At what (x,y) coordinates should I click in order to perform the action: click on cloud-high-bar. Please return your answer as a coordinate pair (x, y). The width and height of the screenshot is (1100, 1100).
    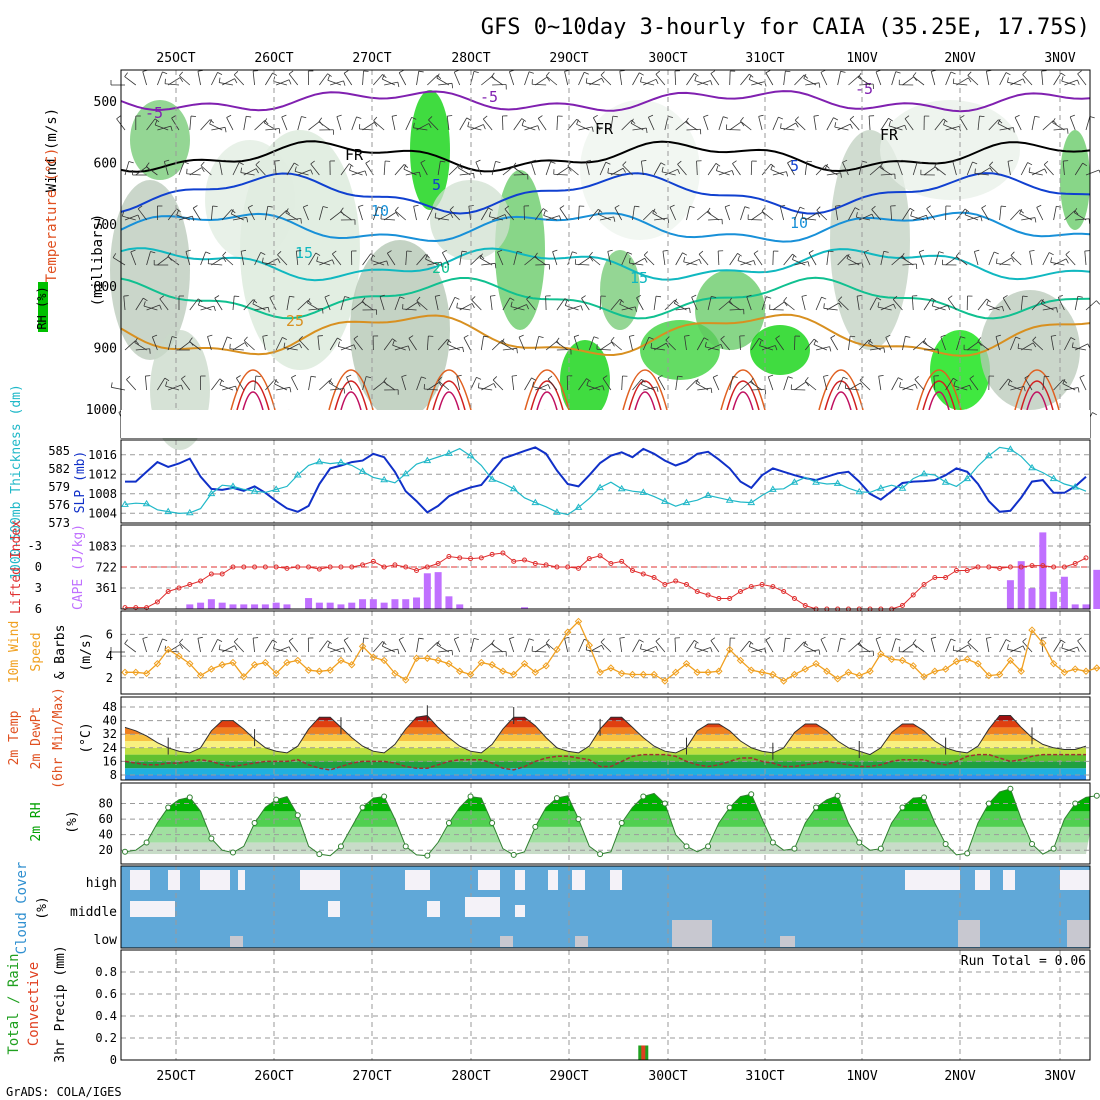
    Looking at the image, I should click on (616, 880).